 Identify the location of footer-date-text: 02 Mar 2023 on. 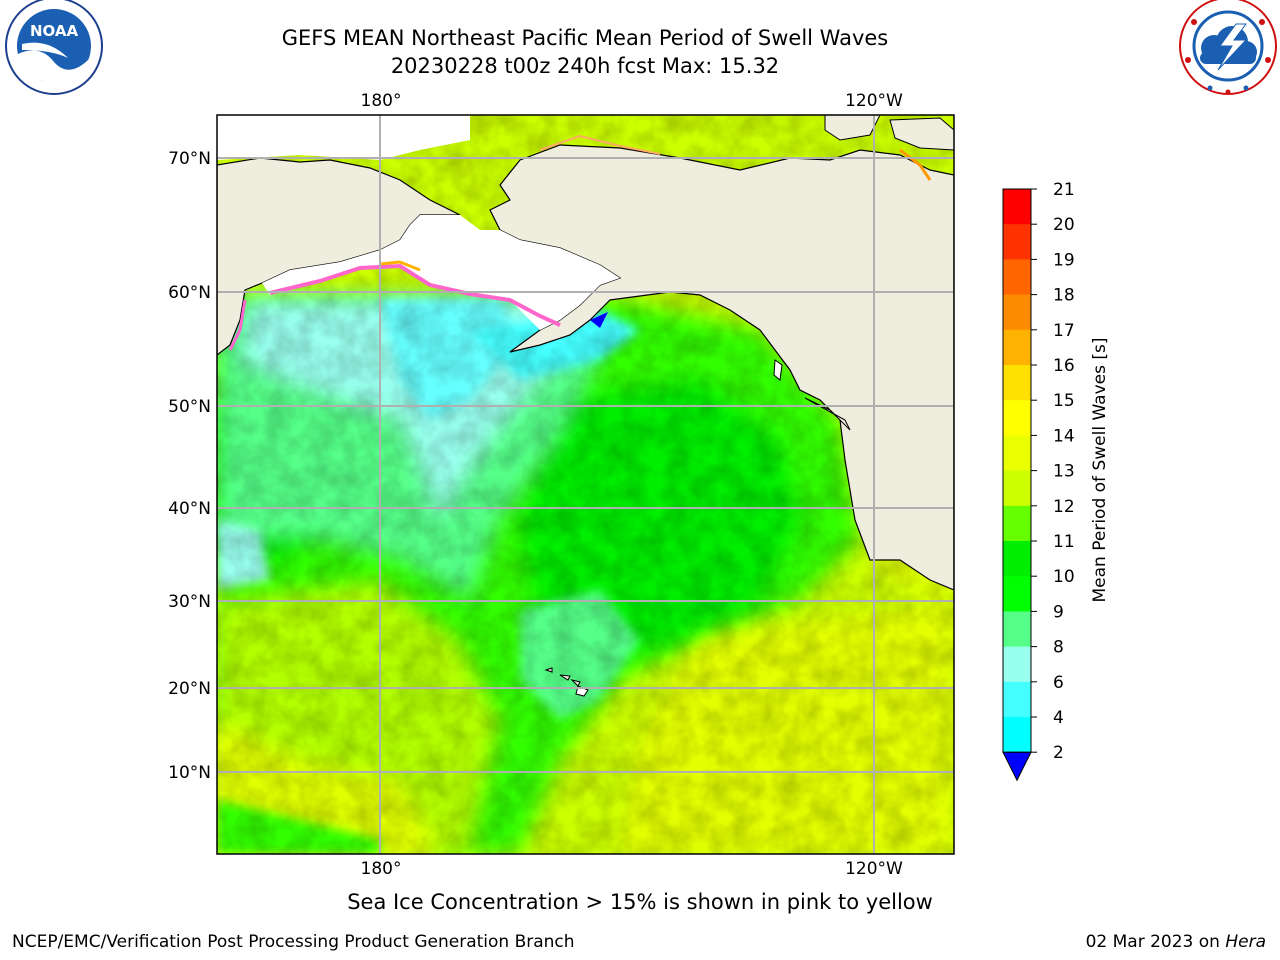
(1155, 942).